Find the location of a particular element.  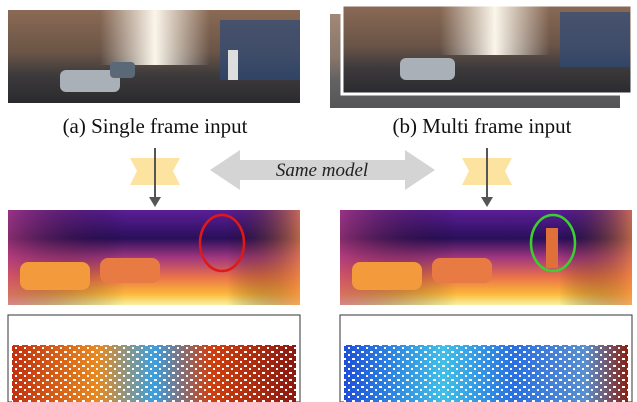

single-frame-photo is located at coordinates (154, 56).